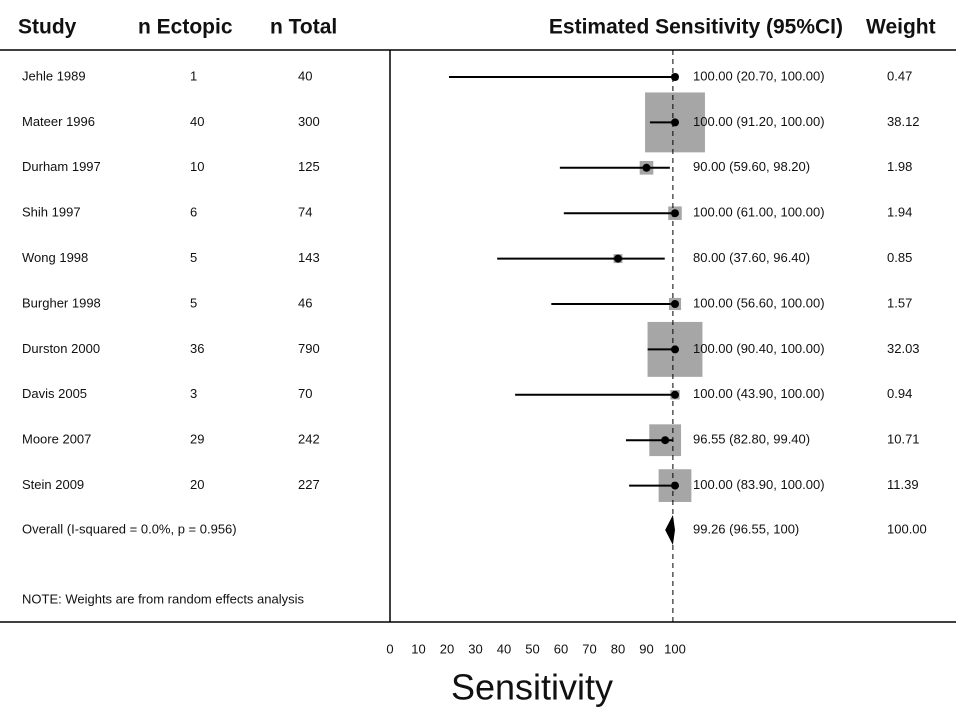 The width and height of the screenshot is (956, 711). What do you see at coordinates (309, 348) in the screenshot?
I see `n-total: 790` at bounding box center [309, 348].